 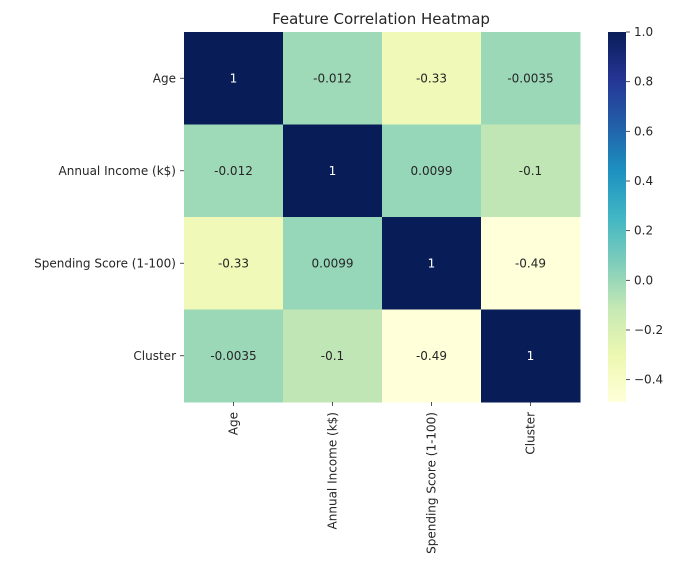 I want to click on chart-title: Feature Correlation Heatmap, so click(x=381, y=19).